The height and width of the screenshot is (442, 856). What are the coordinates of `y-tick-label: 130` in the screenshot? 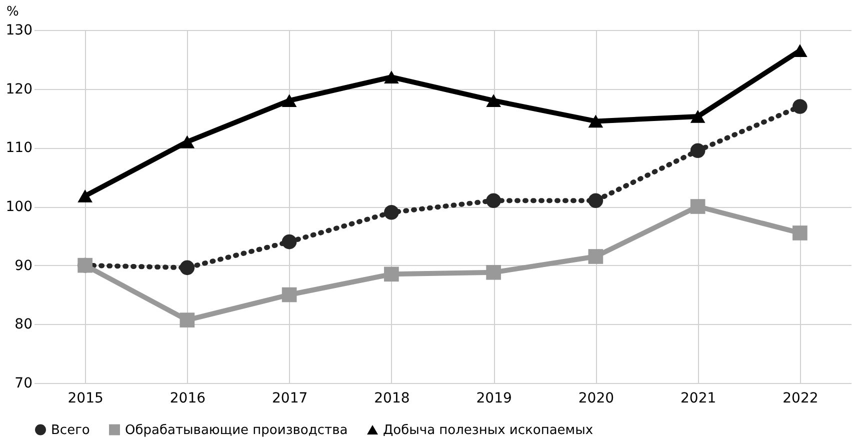 It's located at (19, 30).